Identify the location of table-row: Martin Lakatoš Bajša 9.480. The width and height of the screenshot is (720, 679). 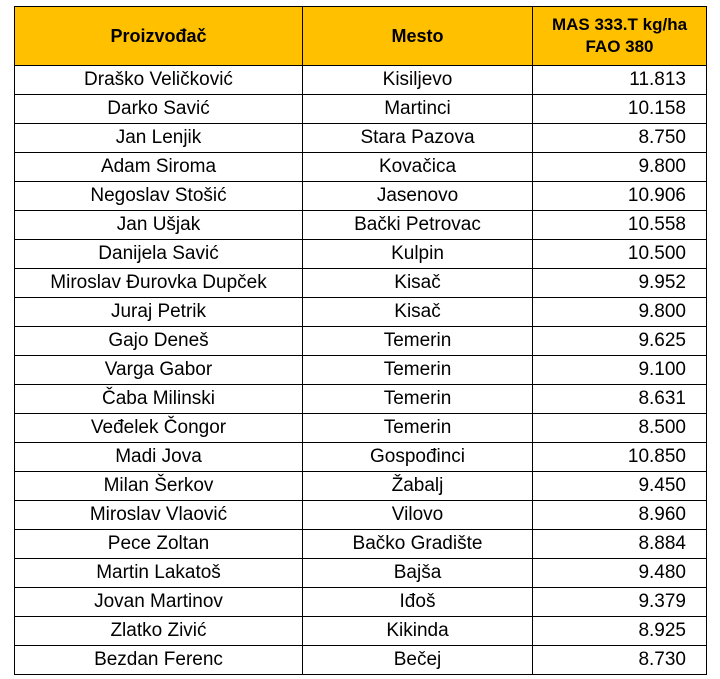
(360, 573).